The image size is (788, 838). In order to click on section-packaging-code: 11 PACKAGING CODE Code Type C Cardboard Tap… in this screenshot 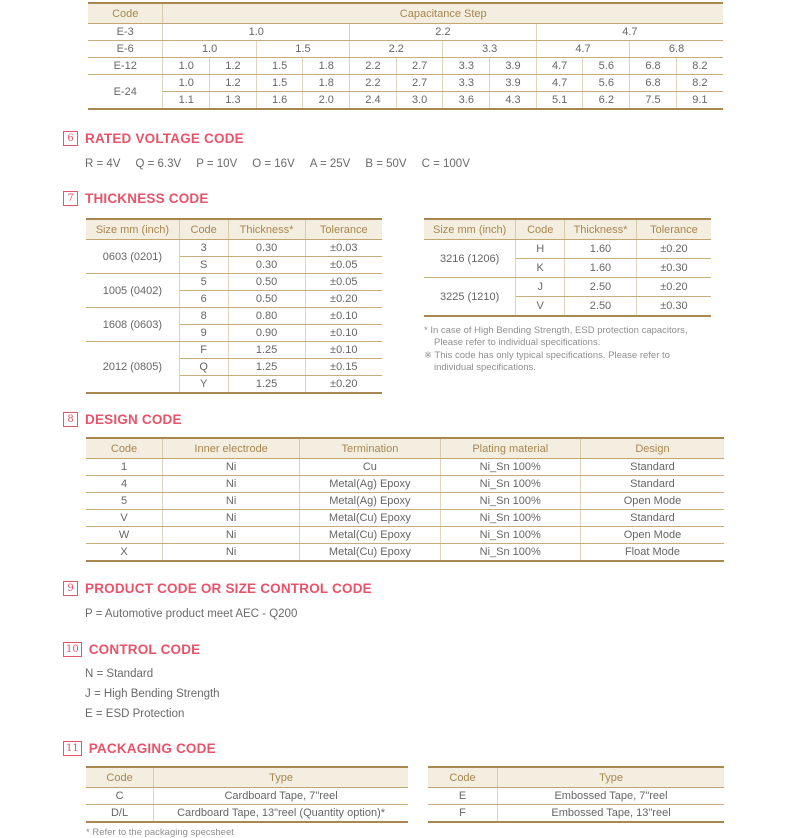, I will do `click(425, 789)`.